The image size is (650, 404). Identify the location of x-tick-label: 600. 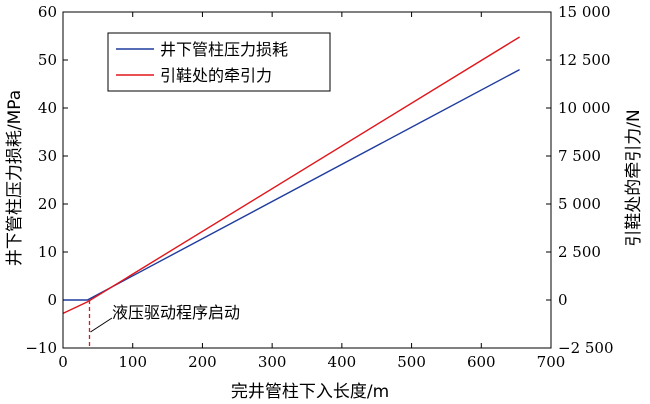
(481, 362).